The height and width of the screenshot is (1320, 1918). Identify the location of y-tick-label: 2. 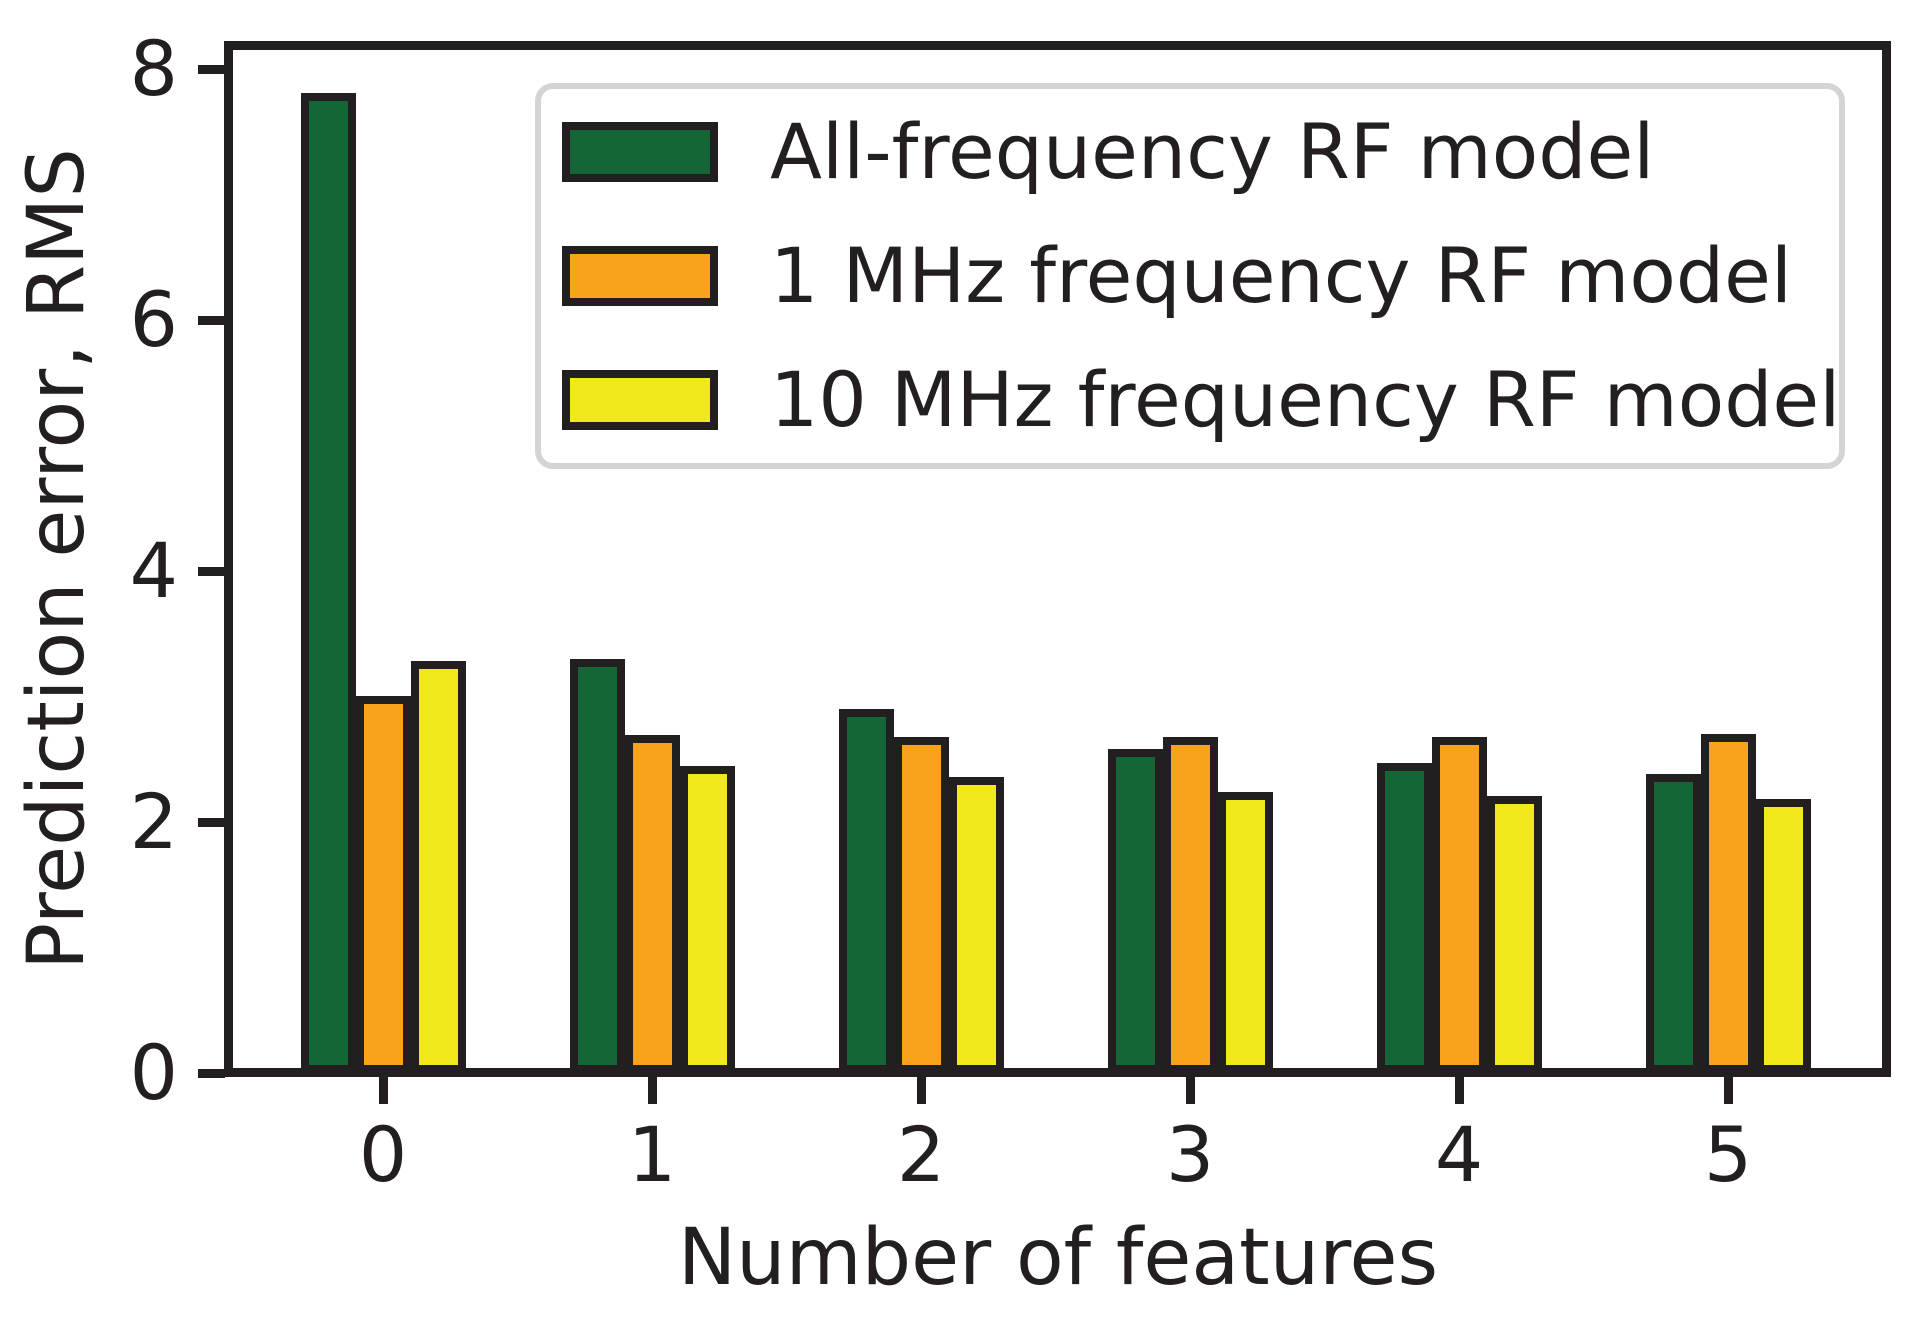
(153, 821).